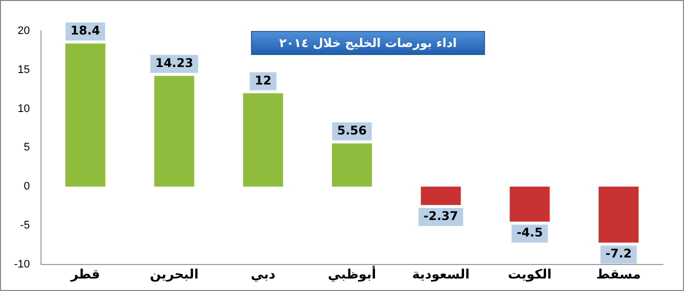  What do you see at coordinates (22, 264) in the screenshot?
I see `y-tick-label: -10` at bounding box center [22, 264].